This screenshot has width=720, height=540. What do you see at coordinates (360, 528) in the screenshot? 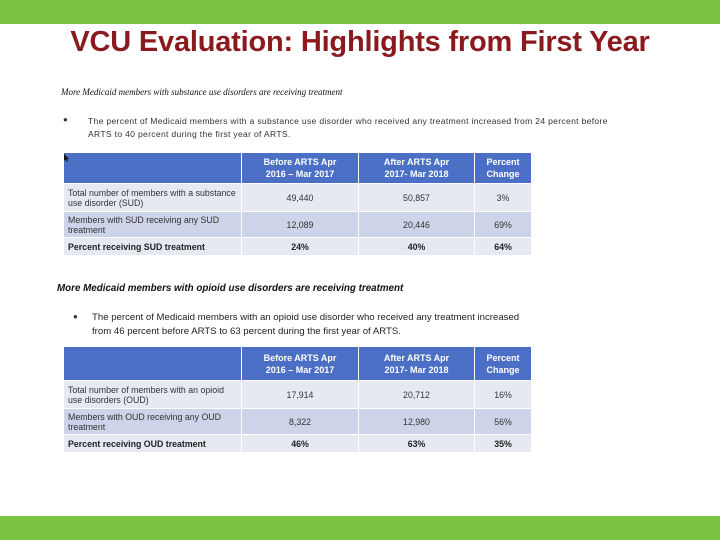
I see `bottom-accent-bar` at bounding box center [360, 528].